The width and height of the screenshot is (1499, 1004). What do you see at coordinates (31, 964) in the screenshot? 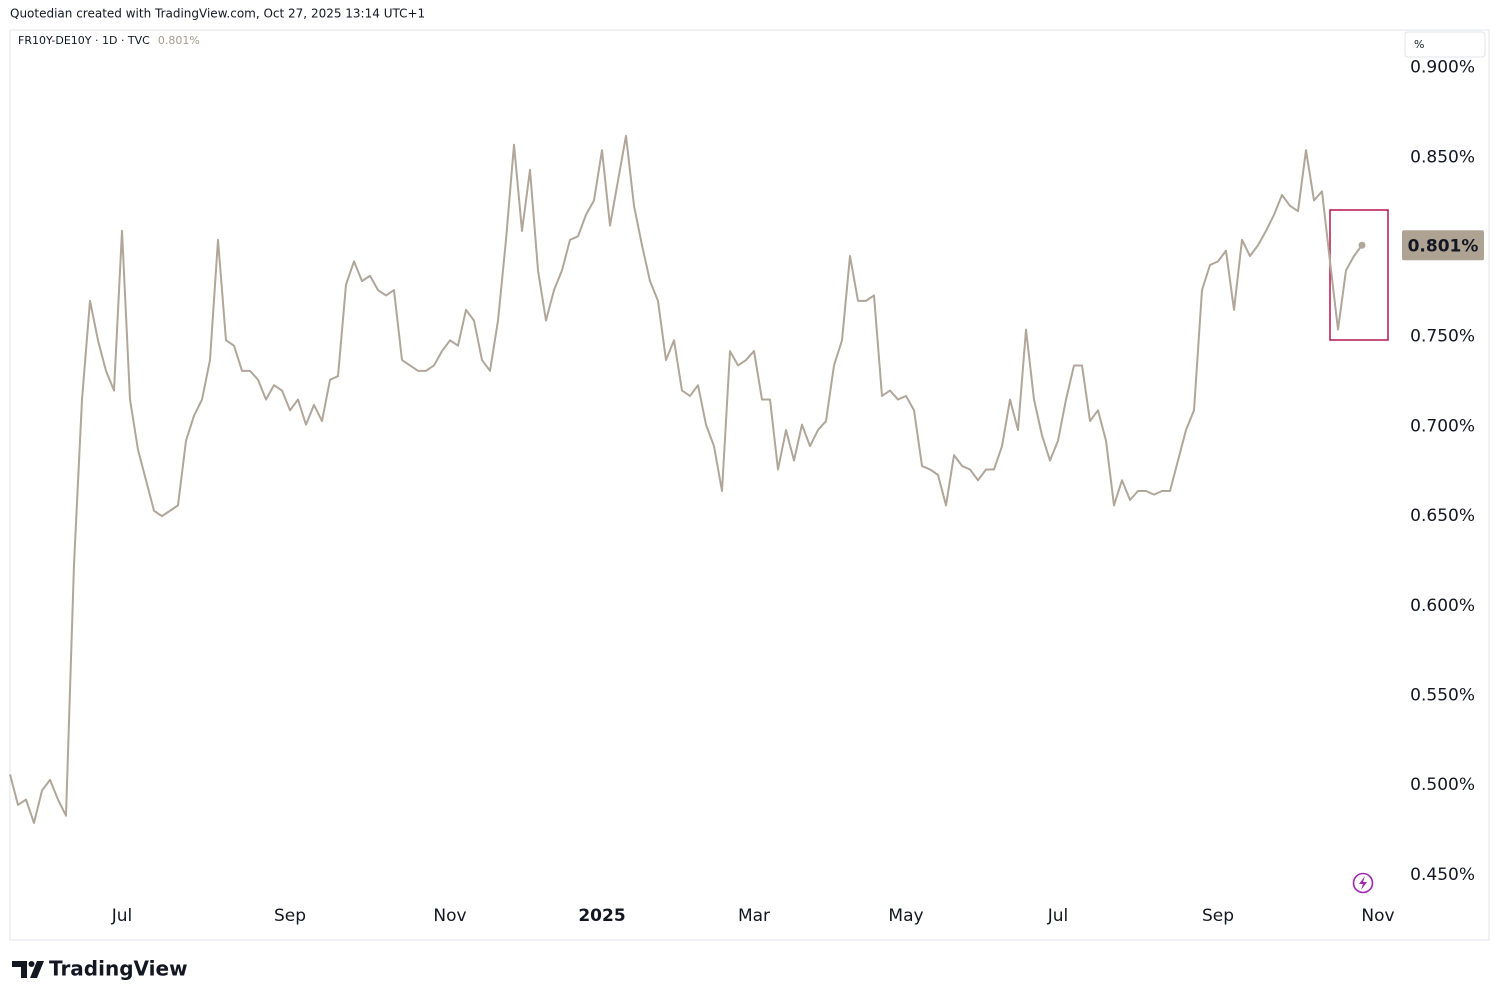
I see `logo-dot` at bounding box center [31, 964].